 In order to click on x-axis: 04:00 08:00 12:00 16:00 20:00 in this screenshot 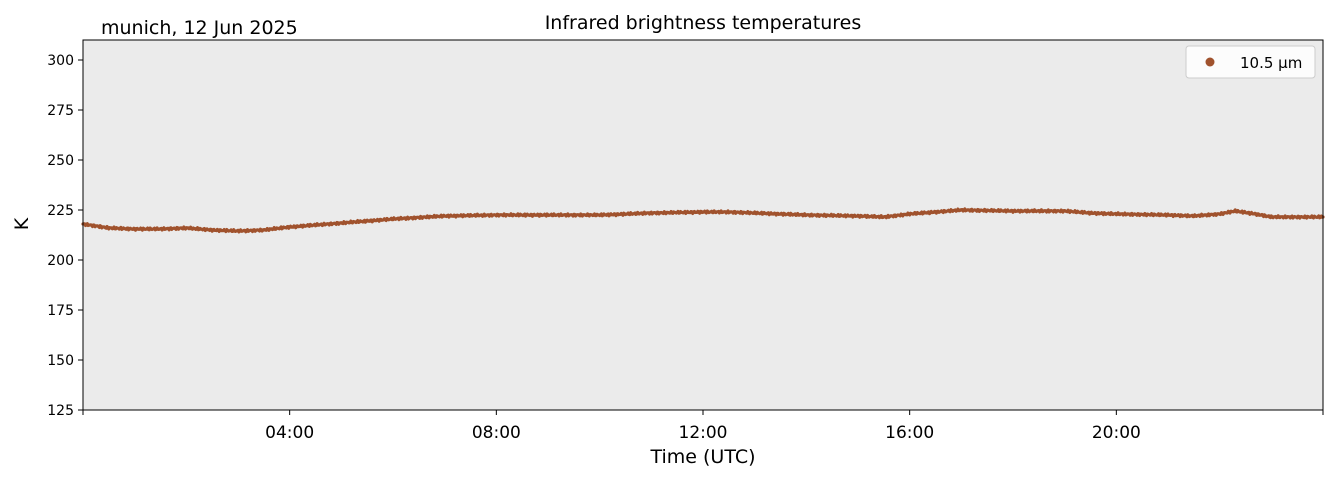, I will do `click(703, 426)`.